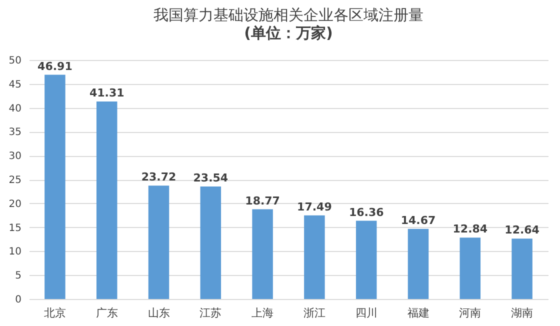 The height and width of the screenshot is (326, 560). What do you see at coordinates (418, 220) in the screenshot?
I see `data-label: 14.67` at bounding box center [418, 220].